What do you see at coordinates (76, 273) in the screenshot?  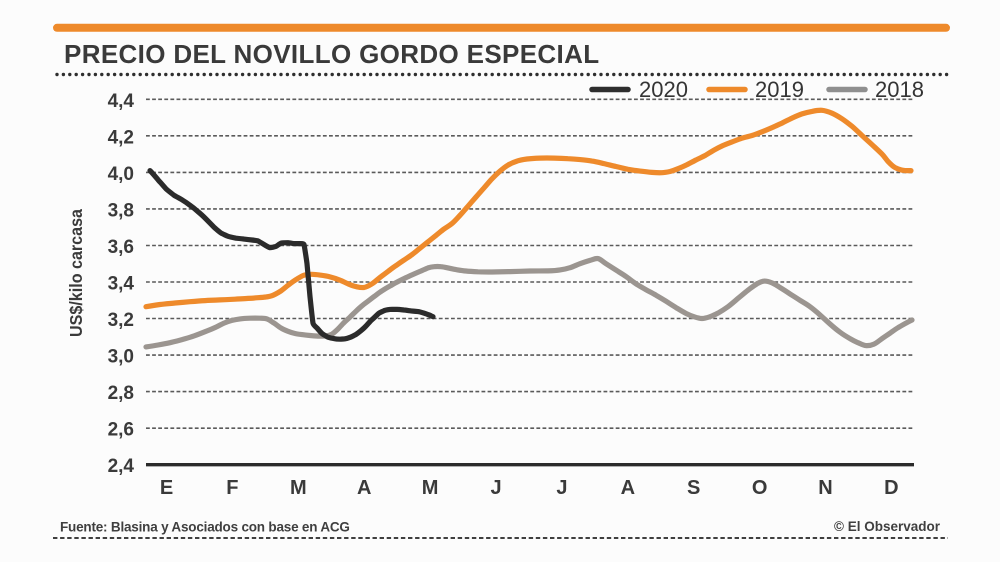 I see `svg-text: US$/kilo carcasa` at bounding box center [76, 273].